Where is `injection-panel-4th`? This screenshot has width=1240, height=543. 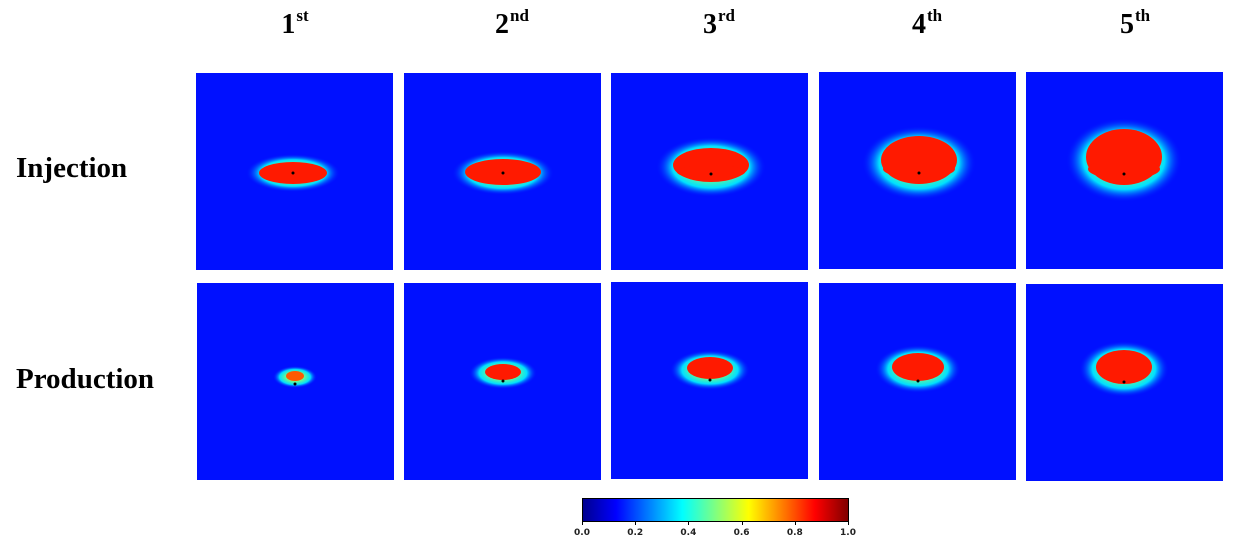
injection-panel-4th is located at coordinates (917, 170).